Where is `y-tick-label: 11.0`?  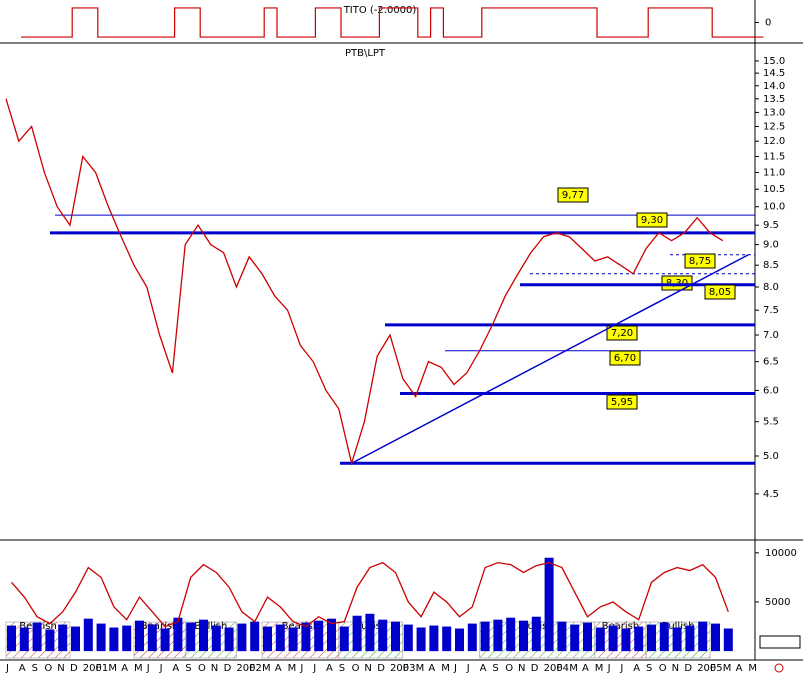
y-tick-label: 11.0 is located at coordinates (774, 172).